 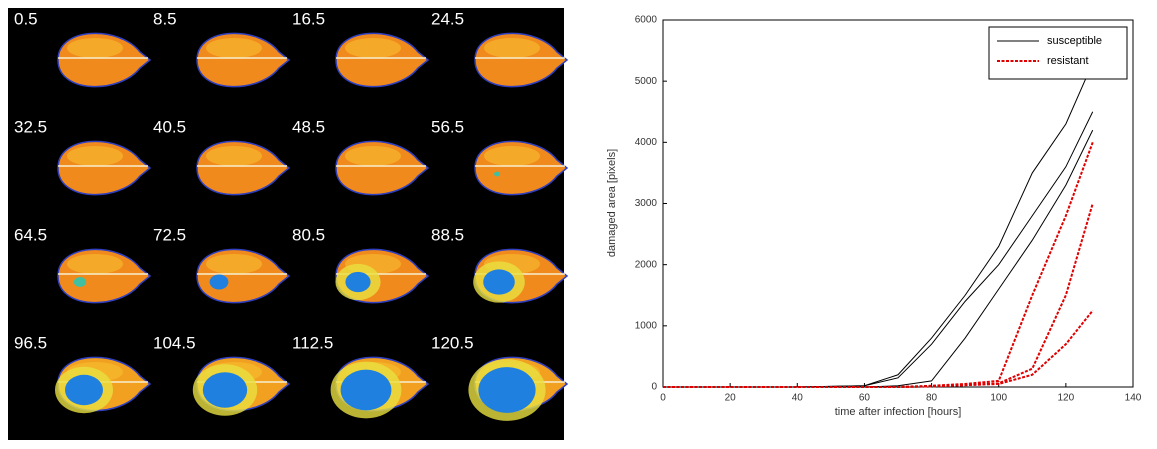 I want to click on time-label: 88.5, so click(x=447, y=234).